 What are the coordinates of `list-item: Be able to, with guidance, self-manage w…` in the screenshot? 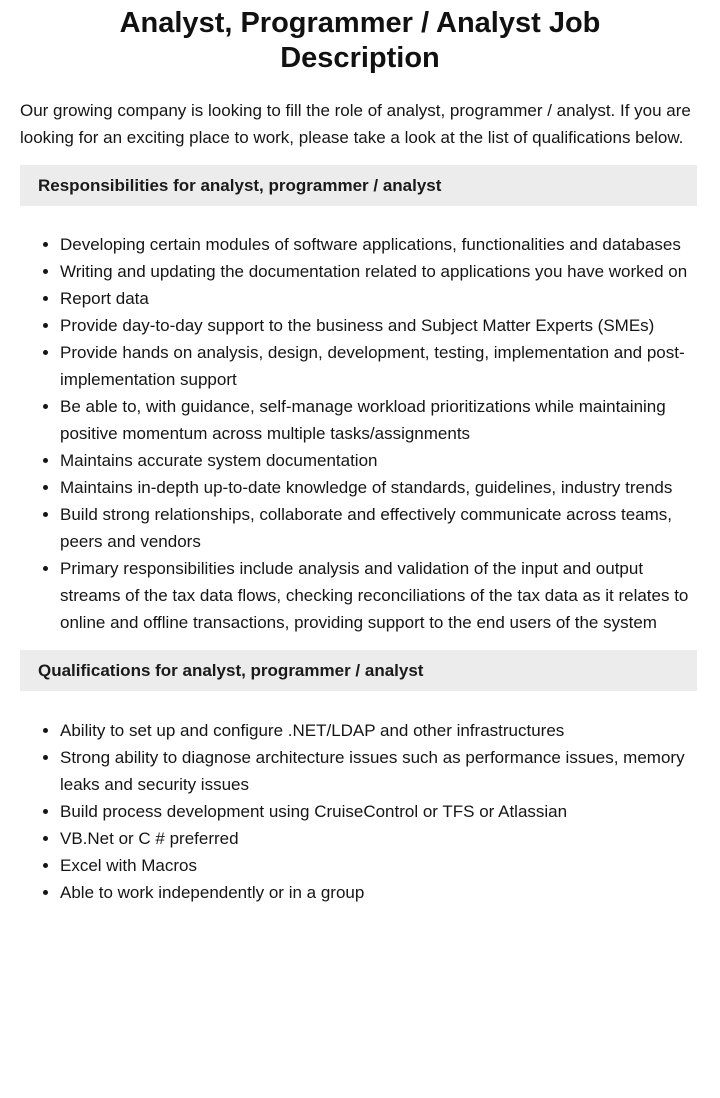 It's located at (379, 420).